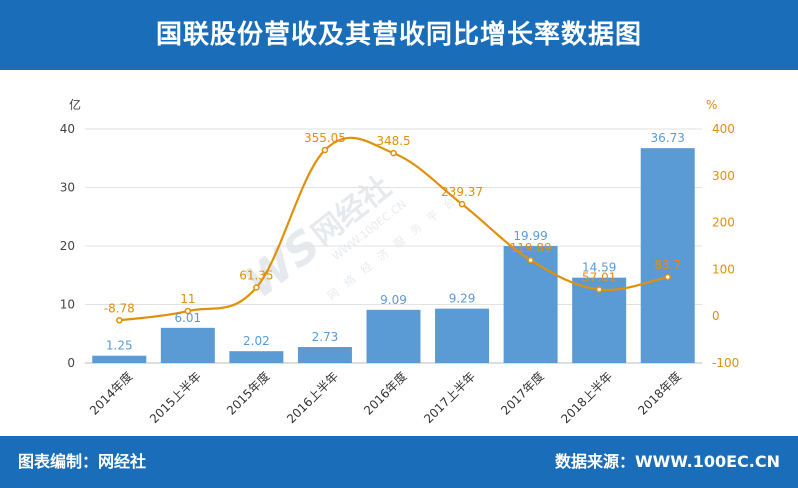 The width and height of the screenshot is (798, 488). Describe the element at coordinates (522, 393) in the screenshot. I see `x-tick-label: 2017年度` at that location.